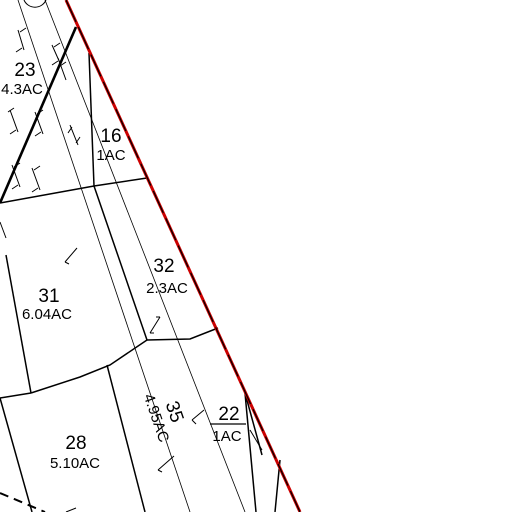  I want to click on parcel-35-label: 35 4.95AC, so click(164, 418).